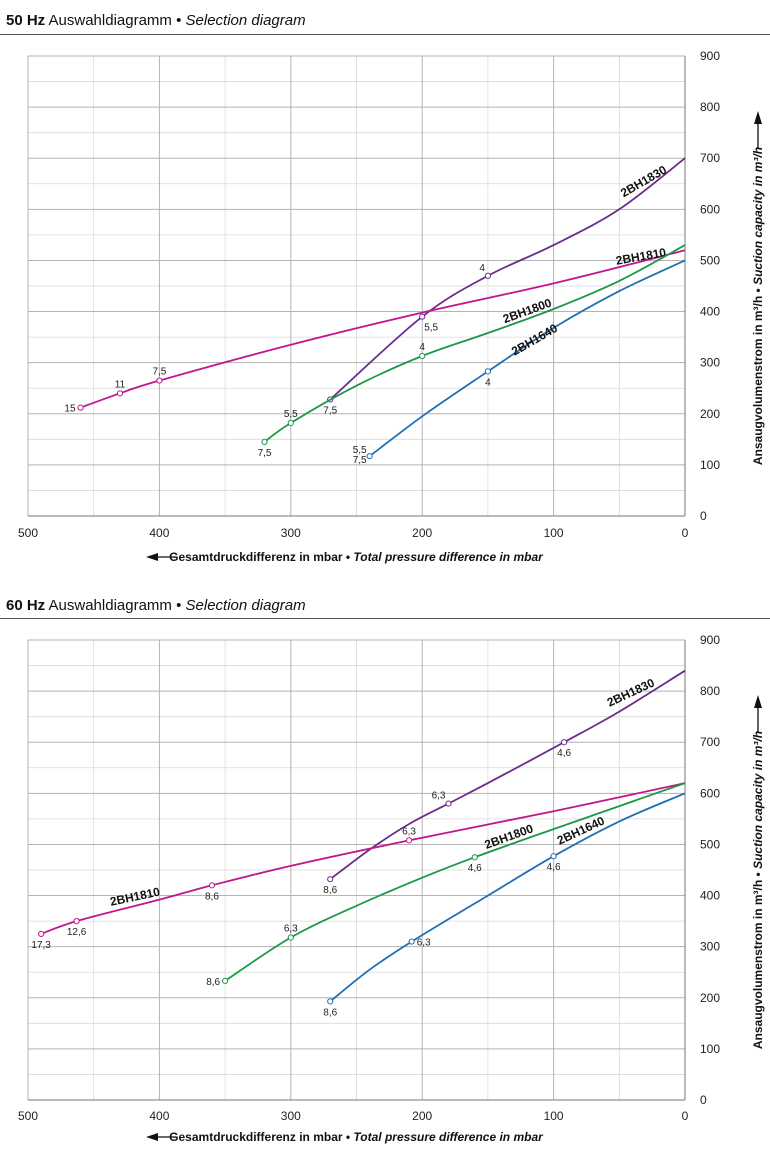  I want to click on data-label: 17,3, so click(41, 945).